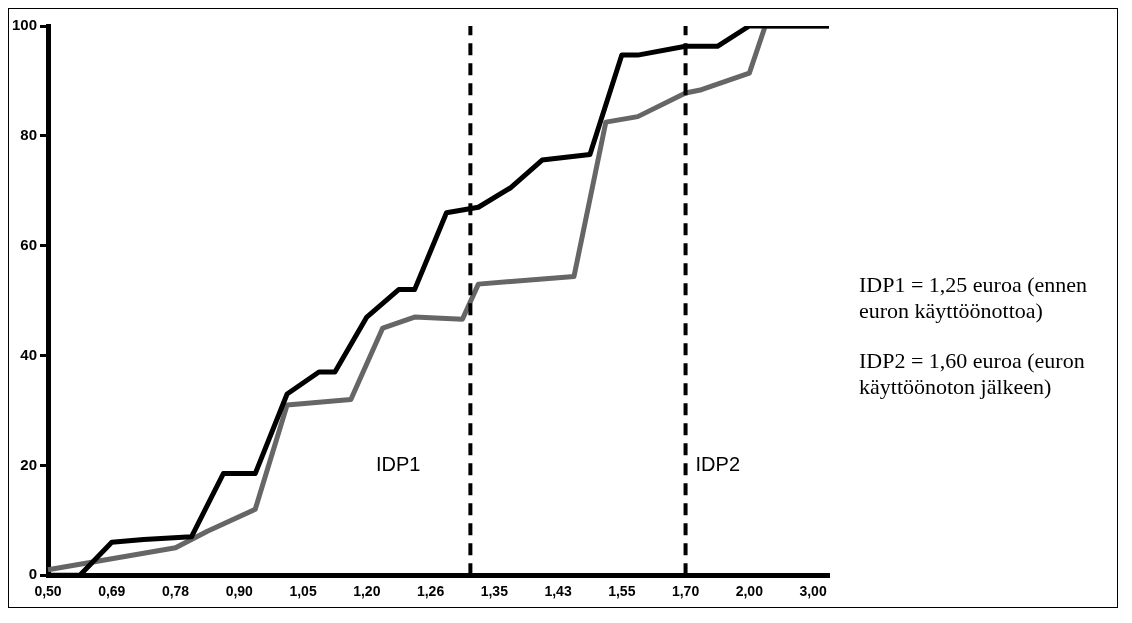  What do you see at coordinates (48, 591) in the screenshot?
I see `x-tick-label: 0,50` at bounding box center [48, 591].